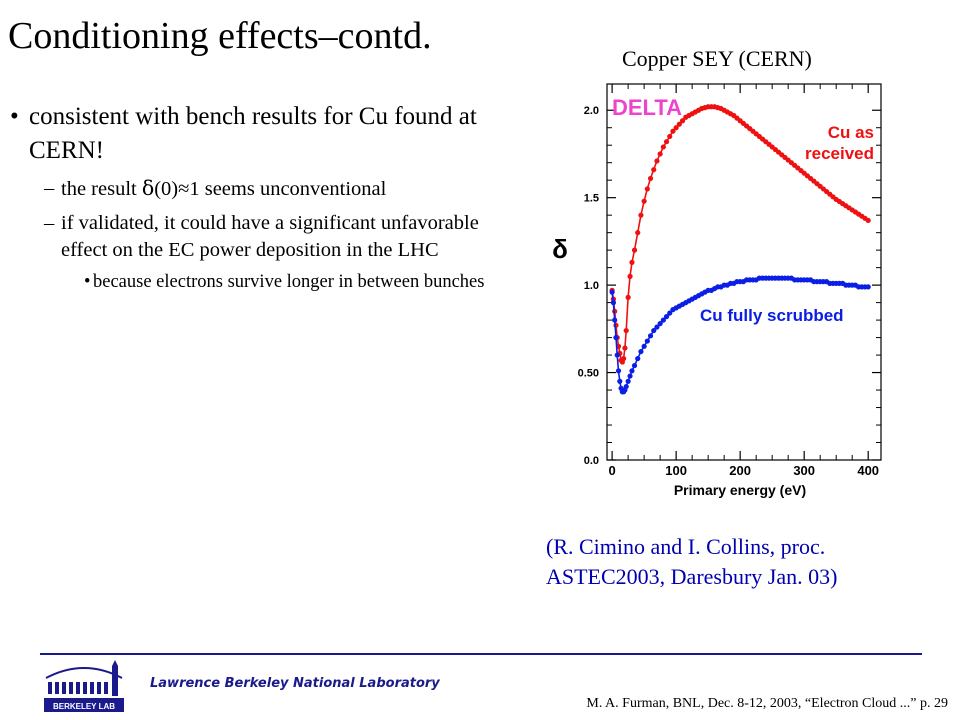 The image size is (960, 720). Describe the element at coordinates (591, 286) in the screenshot. I see `y-tick-label: 1.0` at that location.